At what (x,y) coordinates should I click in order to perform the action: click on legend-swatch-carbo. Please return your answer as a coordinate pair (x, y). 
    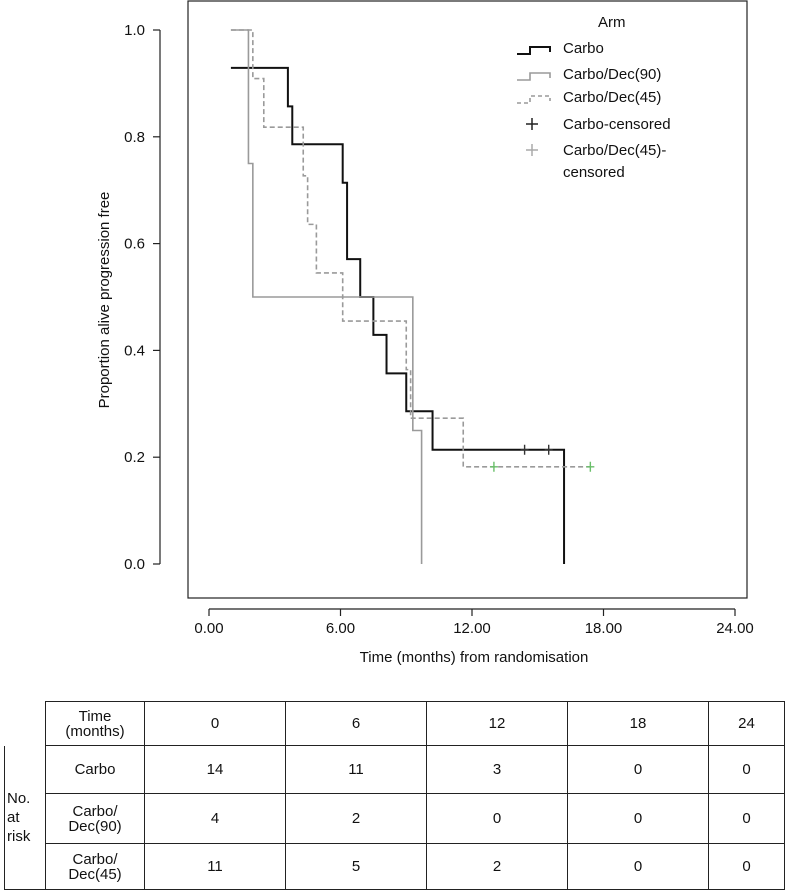
    Looking at the image, I should click on (534, 50).